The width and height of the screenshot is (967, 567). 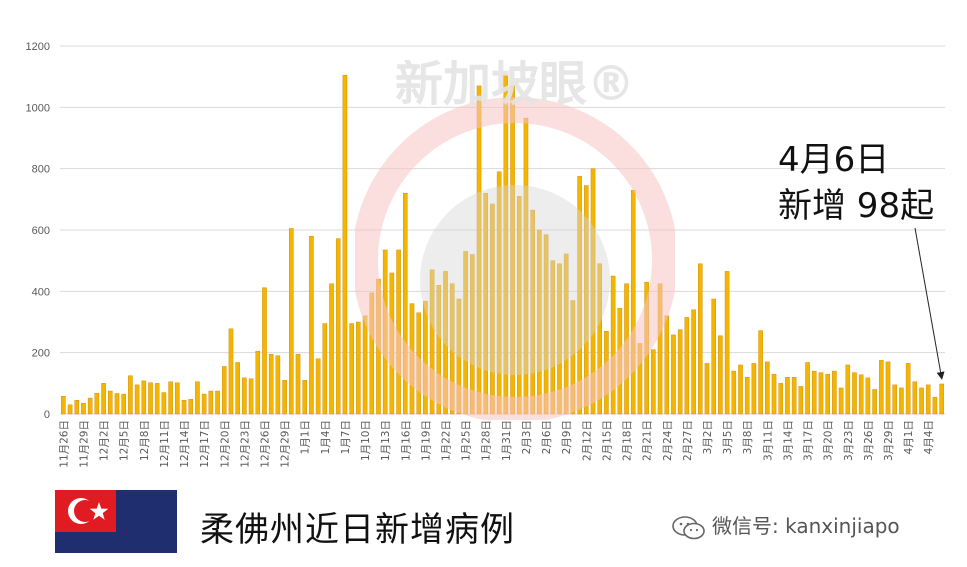 What do you see at coordinates (889, 440) in the screenshot?
I see `x-tick-label: 3月29日` at bounding box center [889, 440].